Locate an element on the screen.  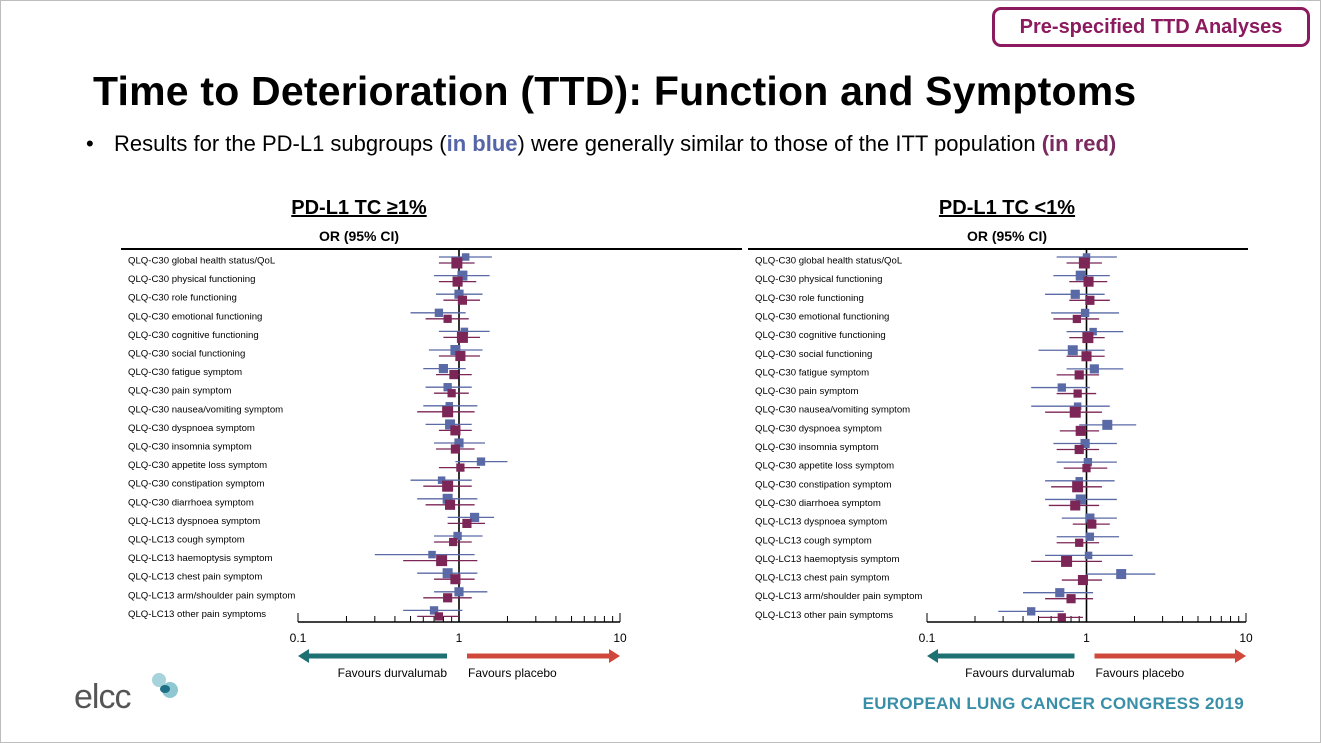
badge-label: Pre-specified TTD Analyses is located at coordinates (1151, 26).